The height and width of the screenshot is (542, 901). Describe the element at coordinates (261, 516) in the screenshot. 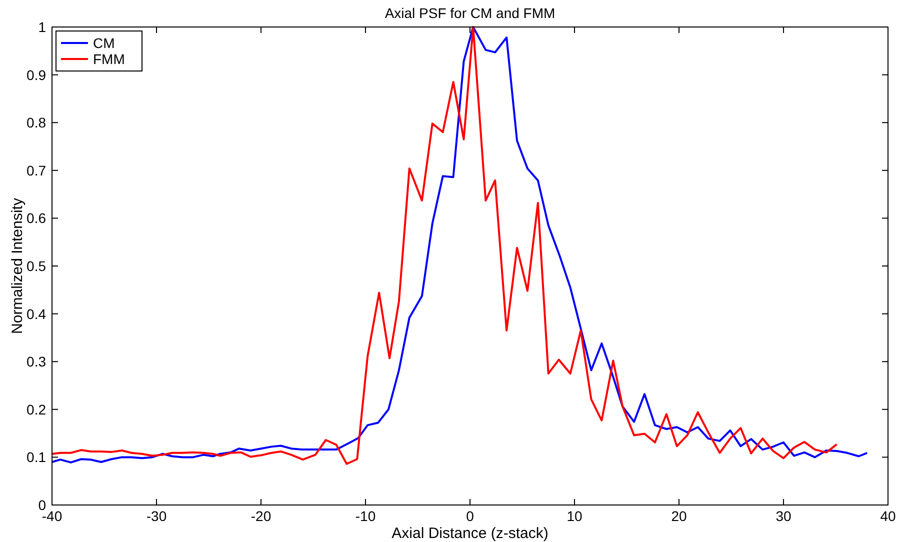

I see `x-tick-label: -20` at that location.